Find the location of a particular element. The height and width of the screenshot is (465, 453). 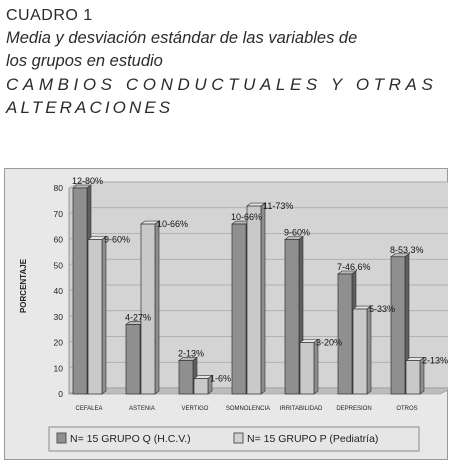

x-category-label: IRRITABILIDAD is located at coordinates (301, 409).